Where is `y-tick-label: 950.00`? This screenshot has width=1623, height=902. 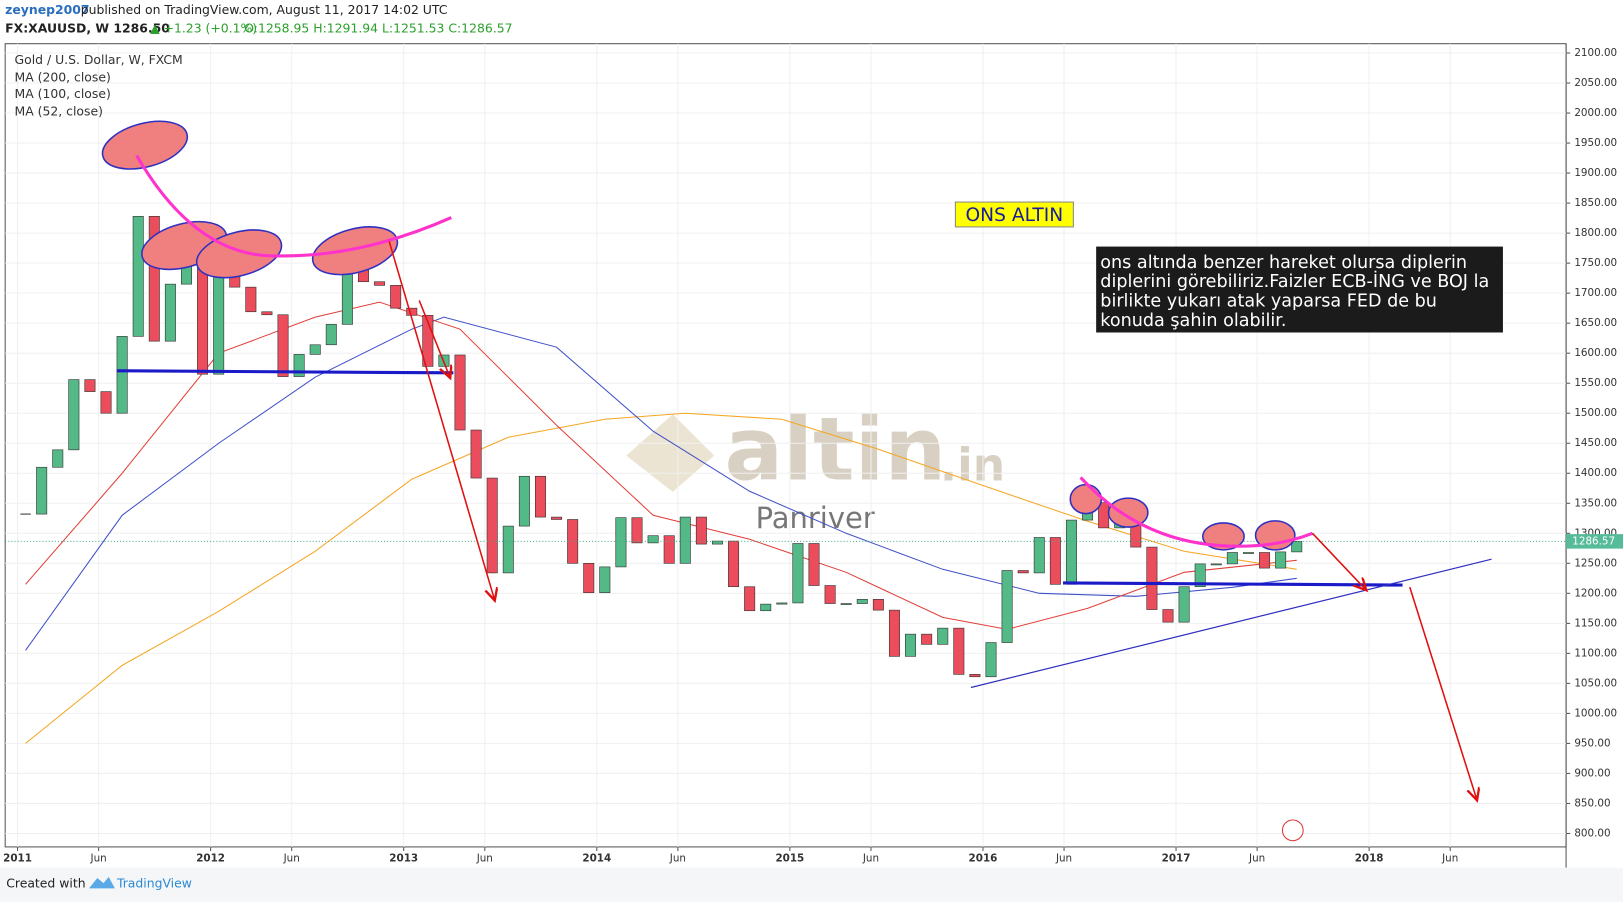
y-tick-label: 950.00 is located at coordinates (1592, 743).